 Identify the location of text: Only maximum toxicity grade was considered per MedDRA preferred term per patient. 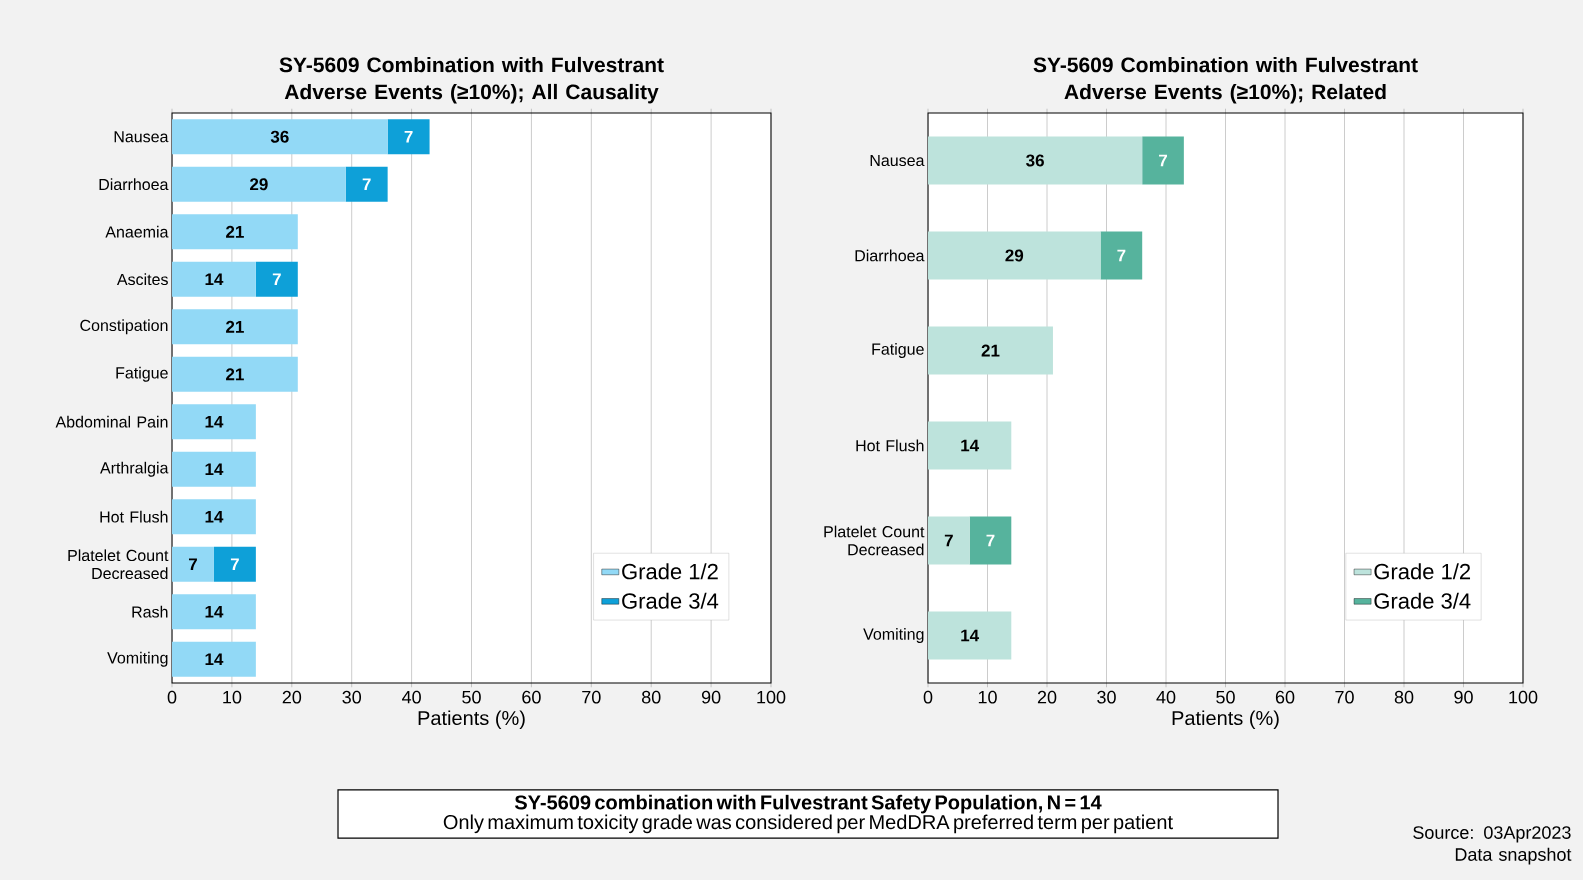
(808, 824).